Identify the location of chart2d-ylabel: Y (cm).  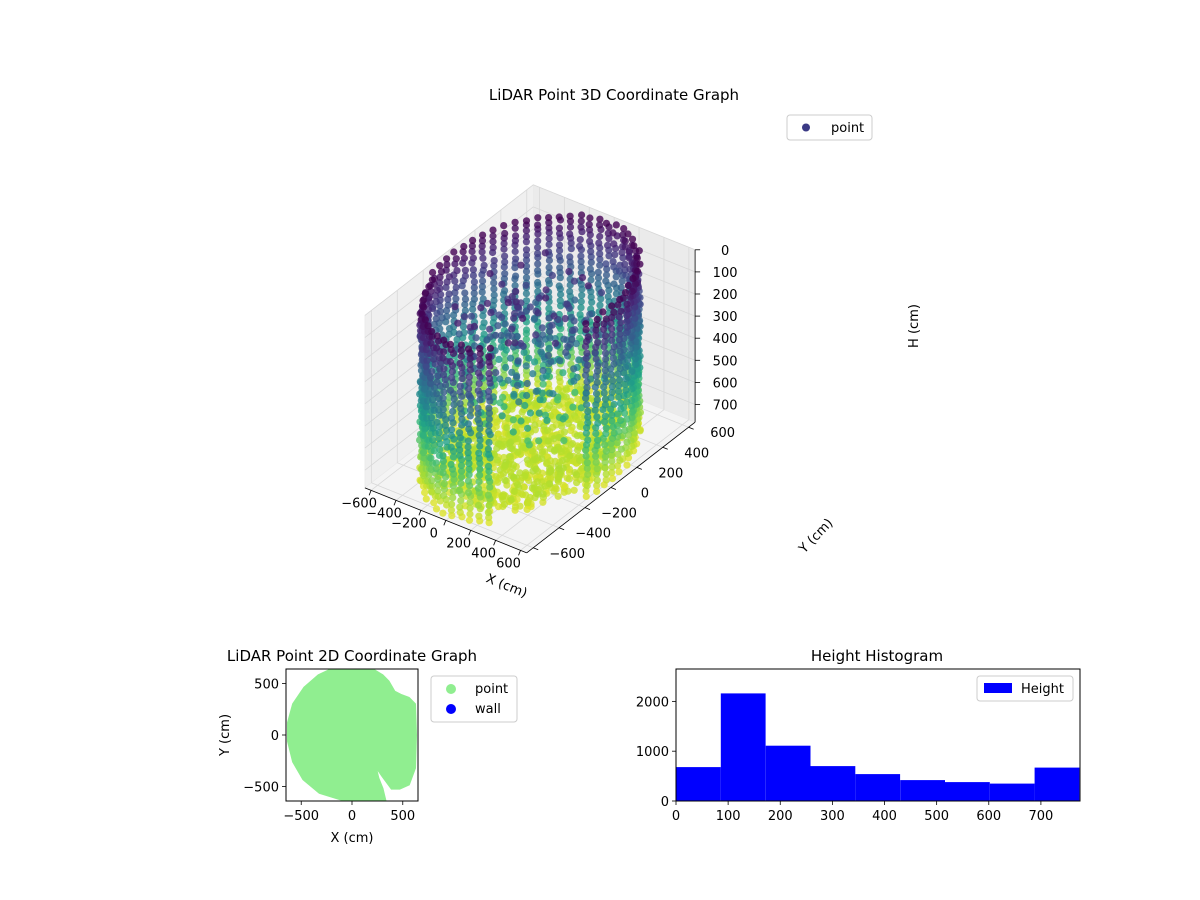
(225, 735).